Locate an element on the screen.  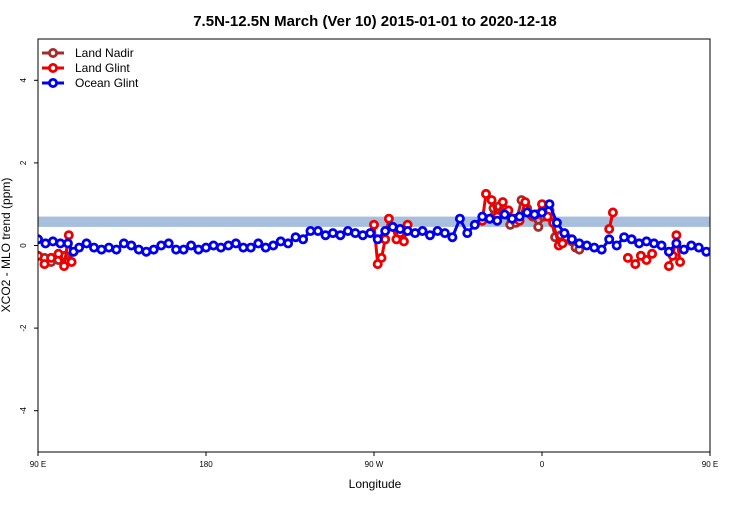
x-tick-label: 90 W is located at coordinates (374, 464).